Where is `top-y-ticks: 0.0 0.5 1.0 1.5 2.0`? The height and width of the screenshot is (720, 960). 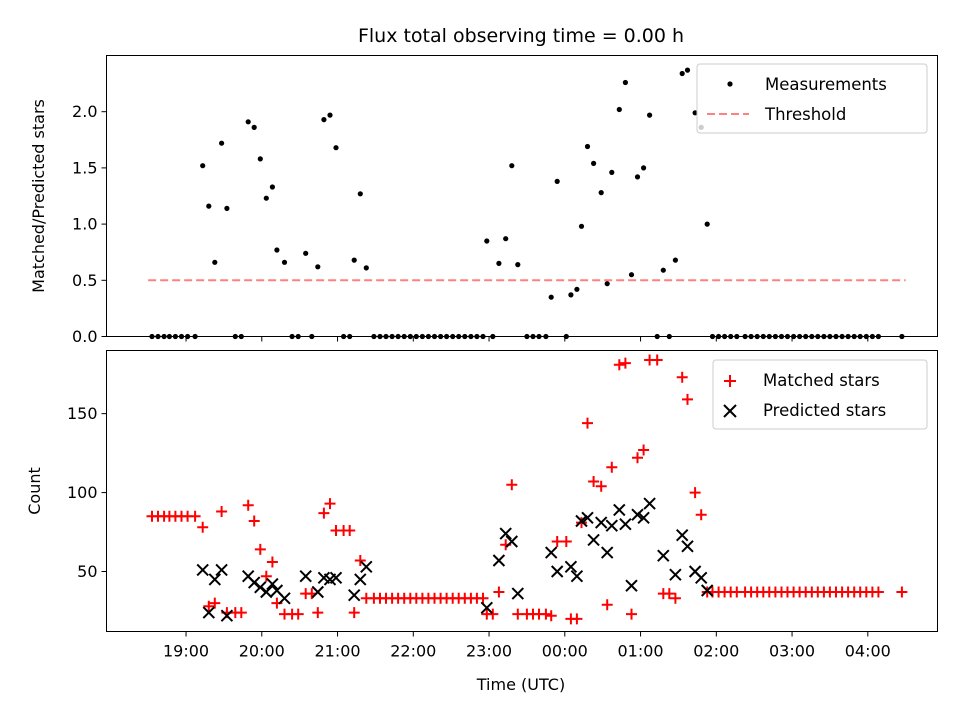 top-y-ticks: 0.0 0.5 1.0 1.5 2.0 is located at coordinates (89, 224).